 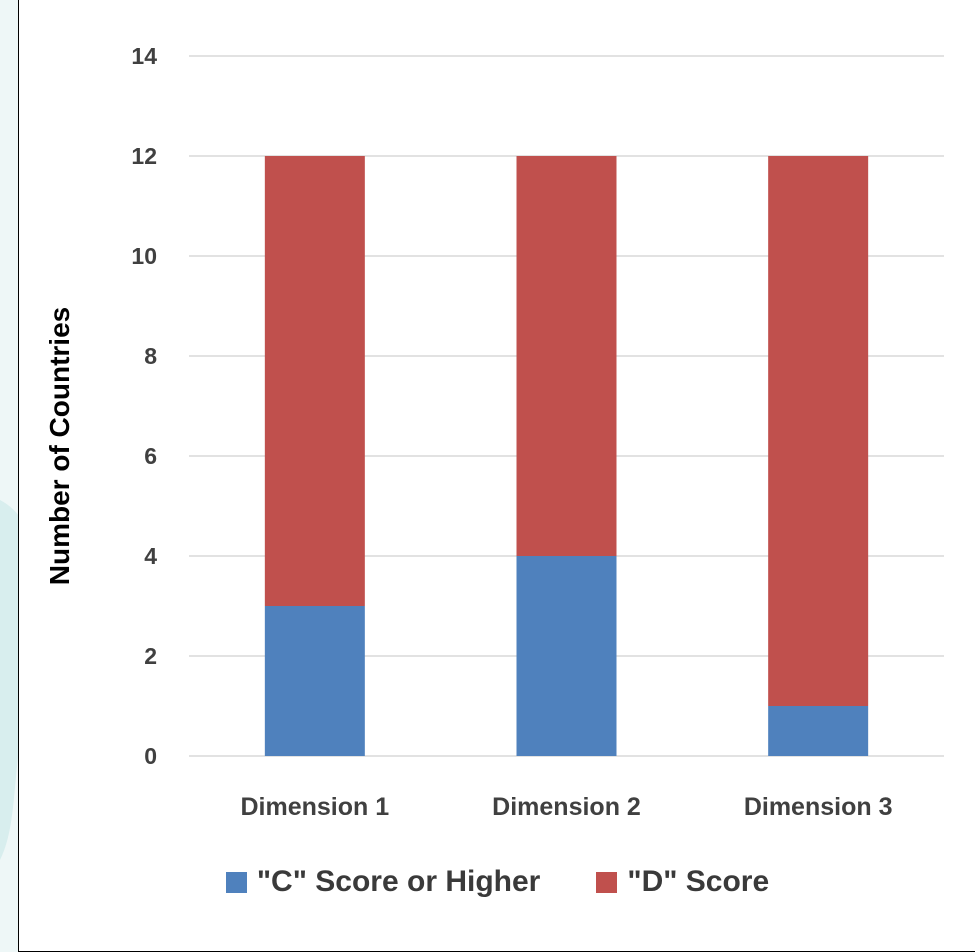 I want to click on x-tick-label-3: Dimension 3, so click(x=818, y=807).